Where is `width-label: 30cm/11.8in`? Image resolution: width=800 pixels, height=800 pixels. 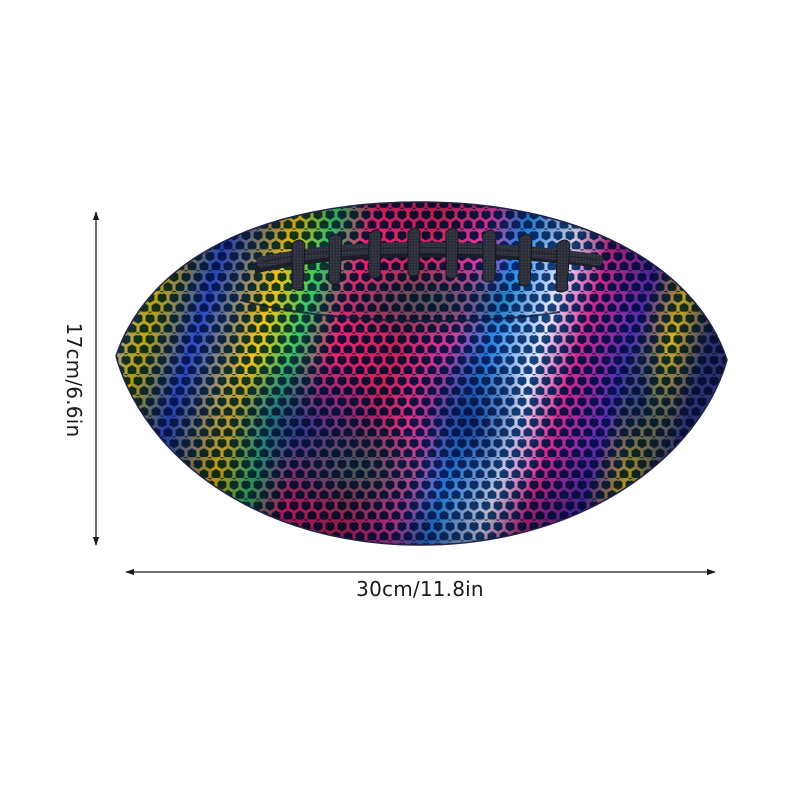
width-label: 30cm/11.8in is located at coordinates (420, 589).